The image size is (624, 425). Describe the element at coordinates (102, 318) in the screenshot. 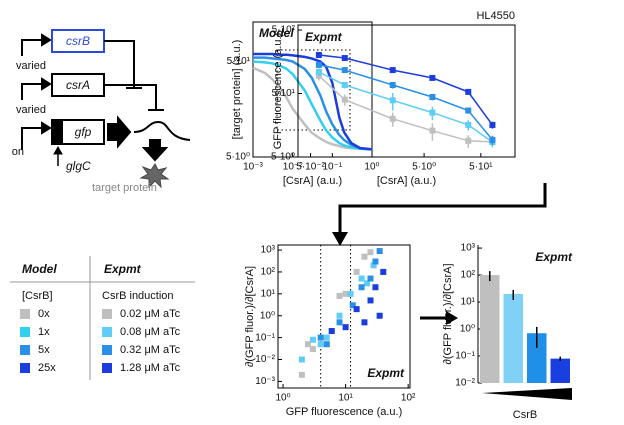

I see `table-lines` at that location.